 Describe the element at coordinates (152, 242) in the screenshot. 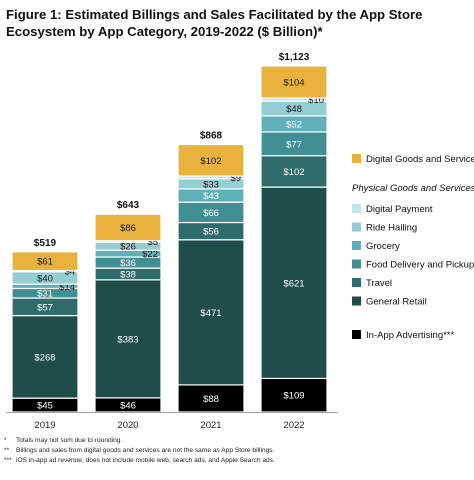

I see `data-label: $5` at that location.